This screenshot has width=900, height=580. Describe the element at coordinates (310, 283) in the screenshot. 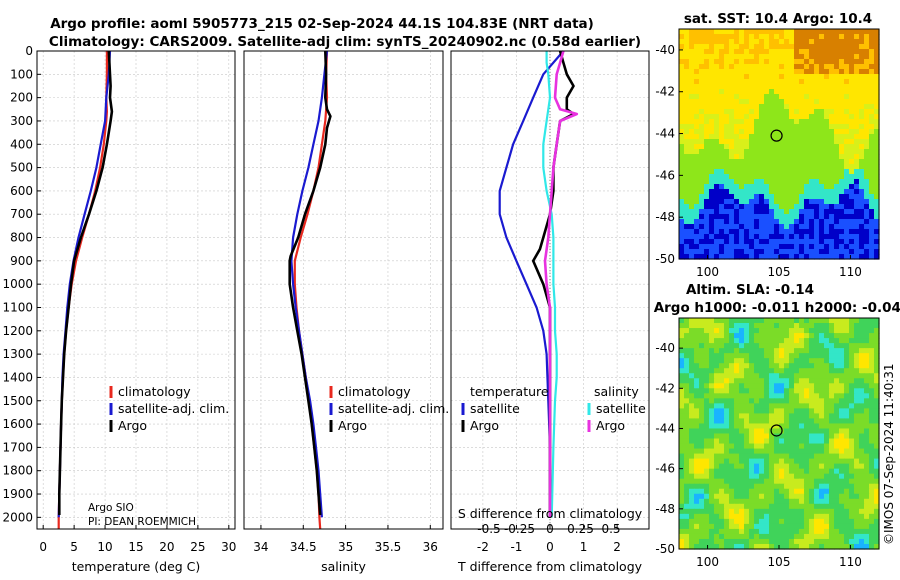

I see `series-argo` at that location.